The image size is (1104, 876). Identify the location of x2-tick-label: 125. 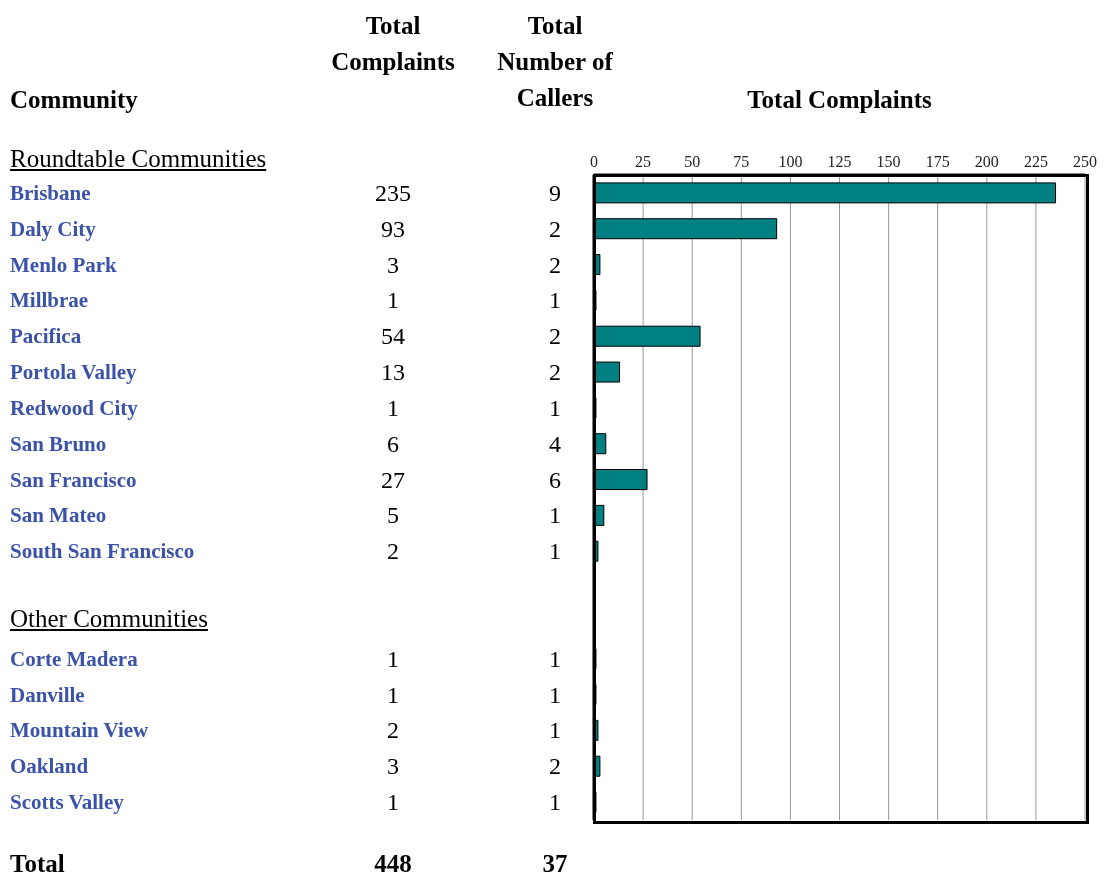
(839, 161).